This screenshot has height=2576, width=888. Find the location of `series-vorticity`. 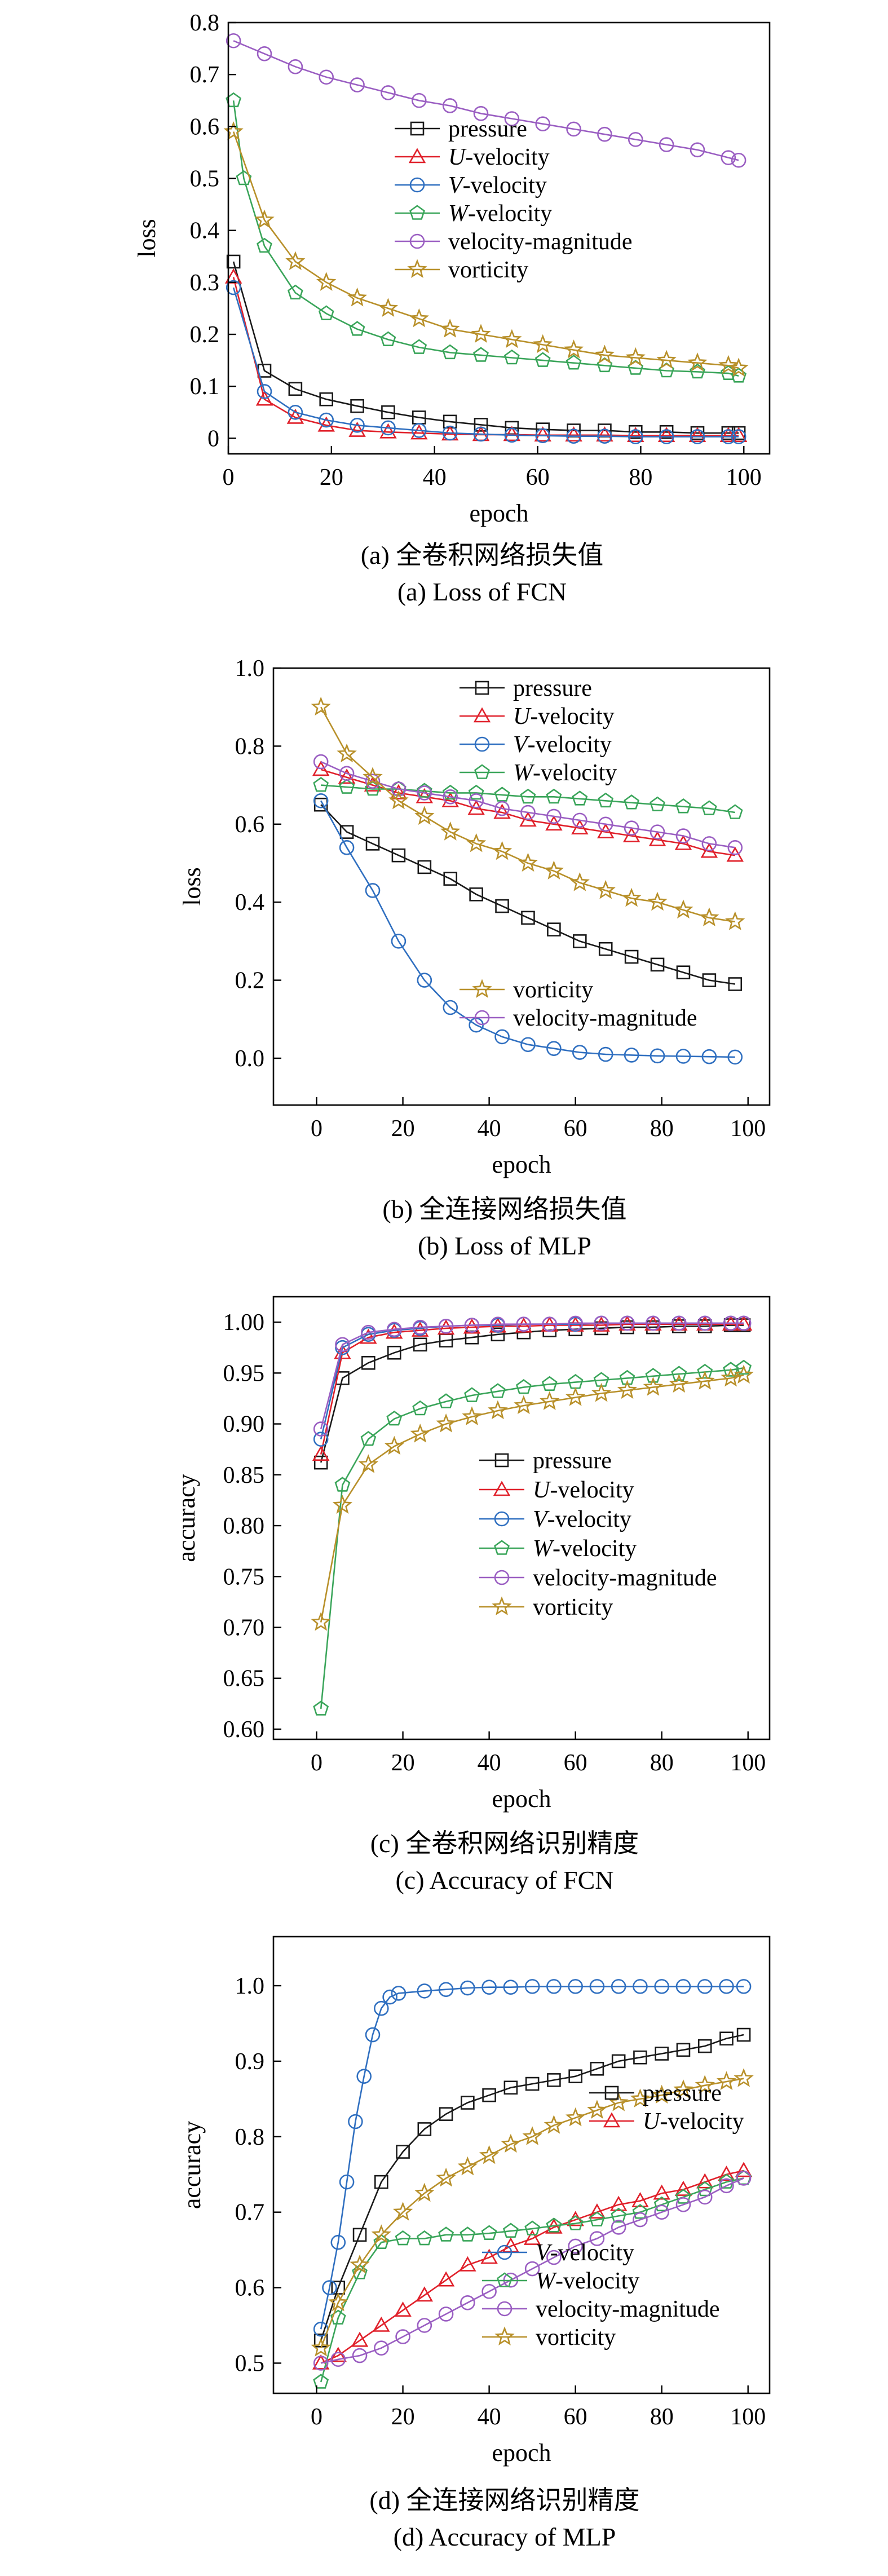

series-vorticity is located at coordinates (532, 2212).